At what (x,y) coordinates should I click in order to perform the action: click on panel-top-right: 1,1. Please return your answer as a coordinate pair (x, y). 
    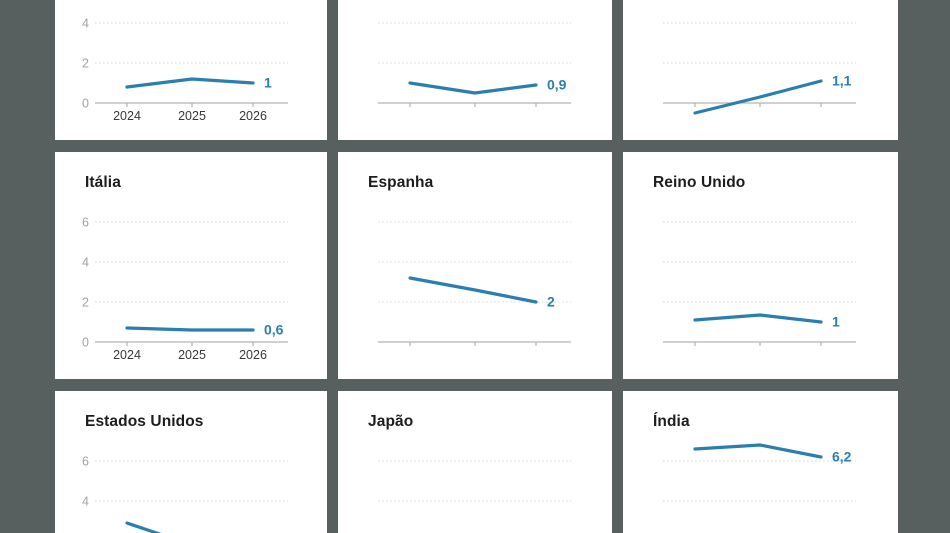
    Looking at the image, I should click on (760, 70).